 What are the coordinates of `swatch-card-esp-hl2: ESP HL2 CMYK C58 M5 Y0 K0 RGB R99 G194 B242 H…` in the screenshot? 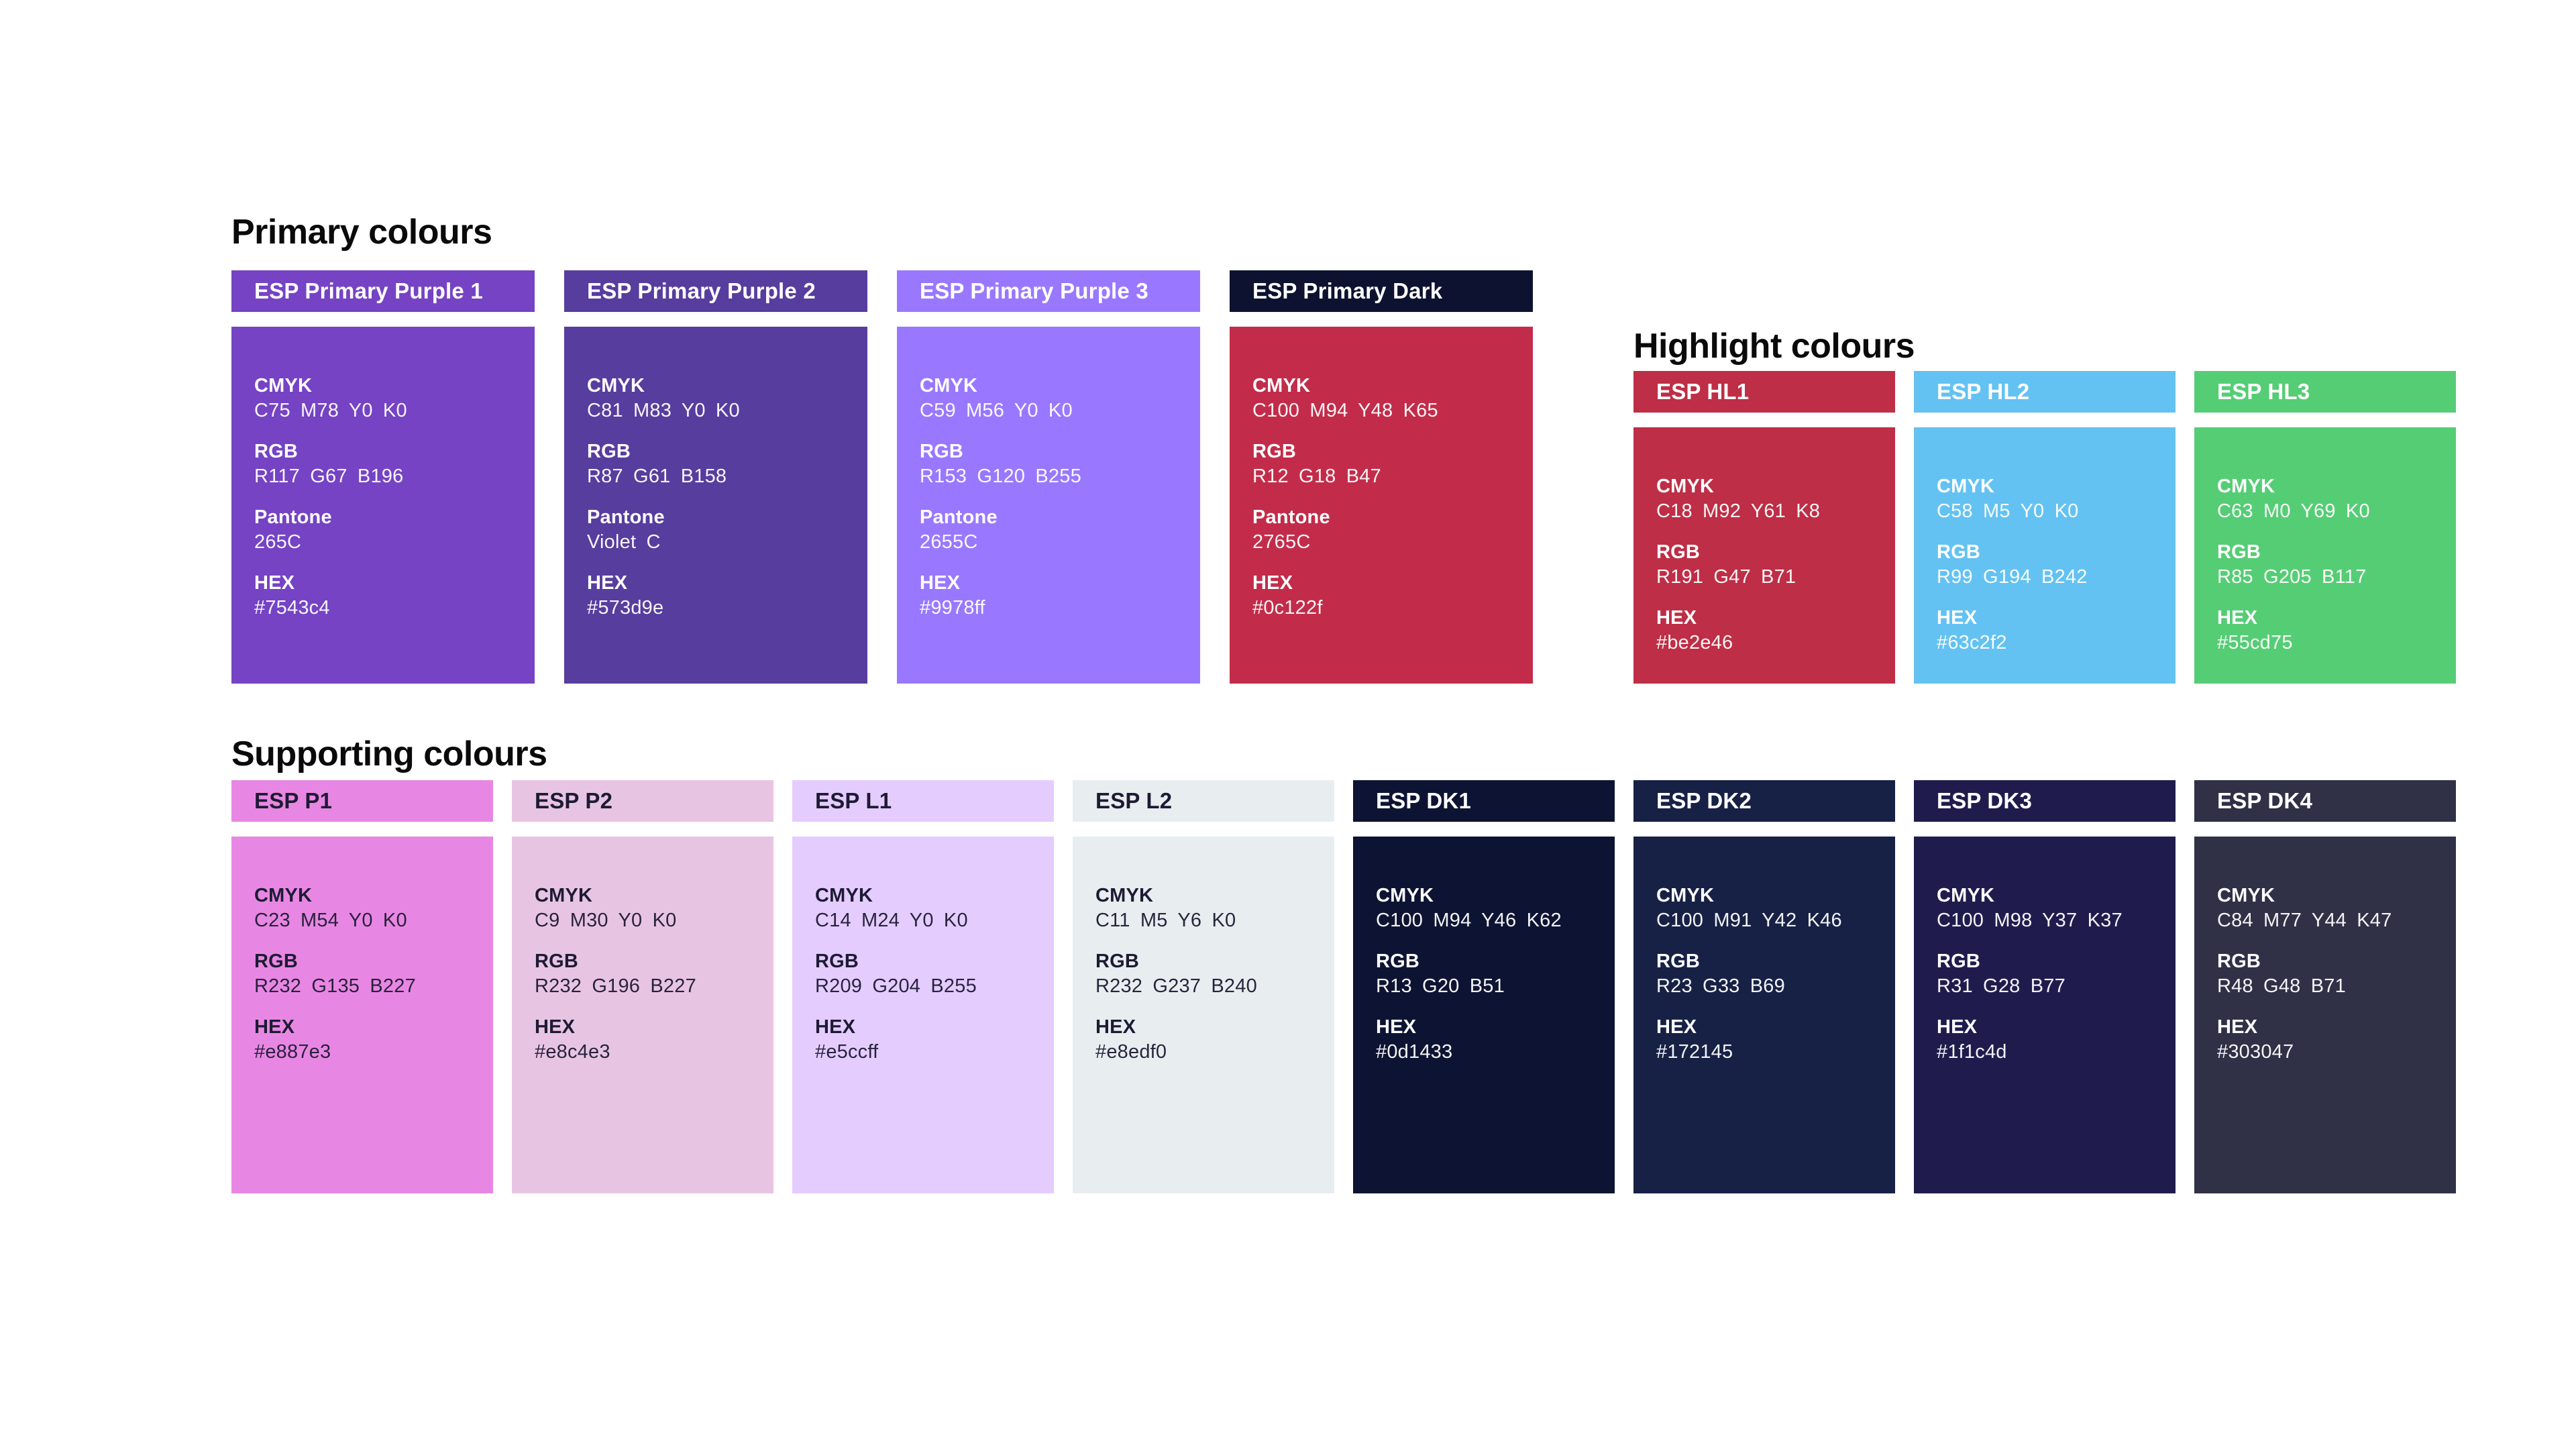 It's located at (2045, 527).